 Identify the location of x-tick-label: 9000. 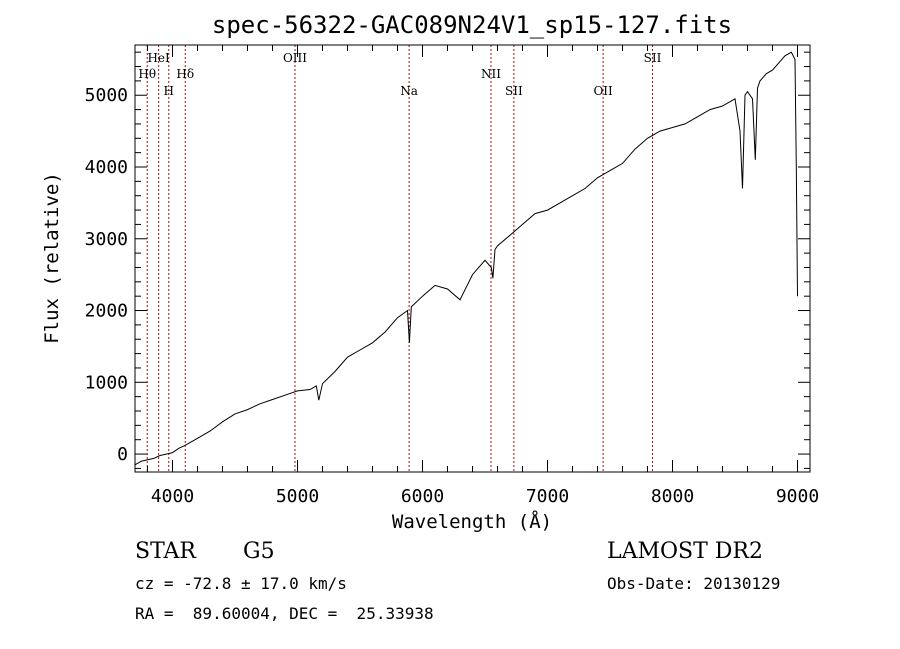
(797, 496).